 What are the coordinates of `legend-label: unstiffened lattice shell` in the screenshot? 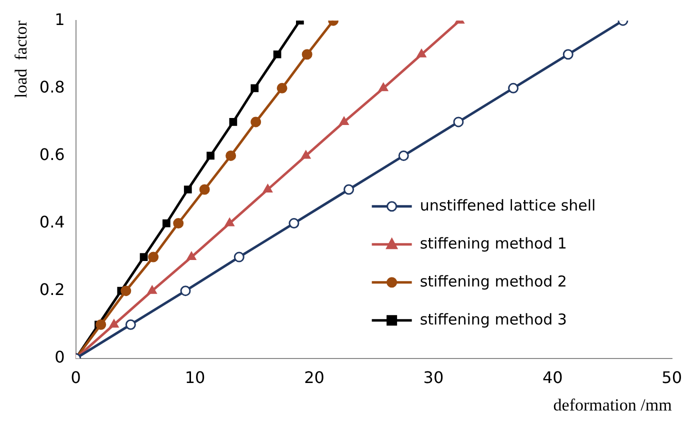 It's located at (508, 205).